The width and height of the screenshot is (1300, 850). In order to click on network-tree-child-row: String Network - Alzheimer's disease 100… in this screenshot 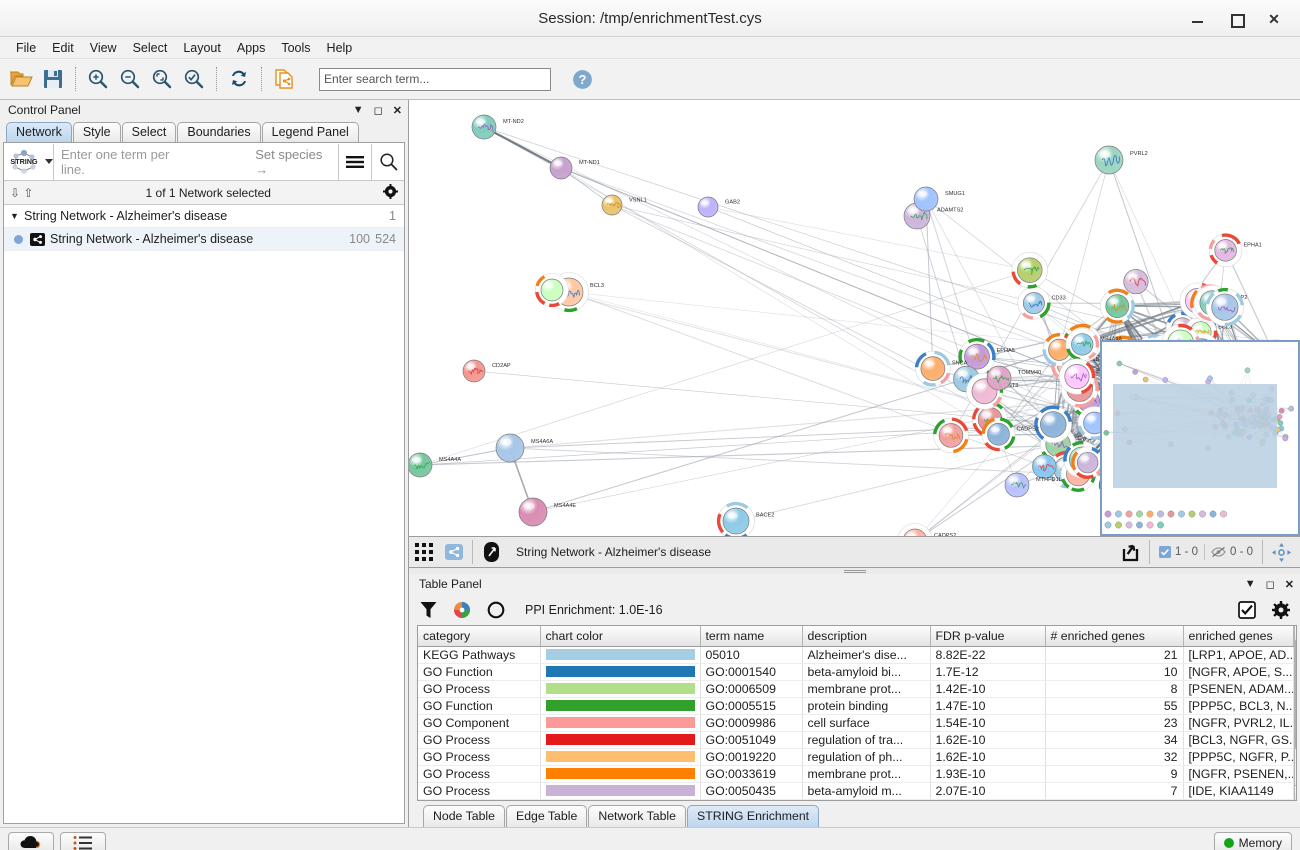, I will do `click(204, 239)`.